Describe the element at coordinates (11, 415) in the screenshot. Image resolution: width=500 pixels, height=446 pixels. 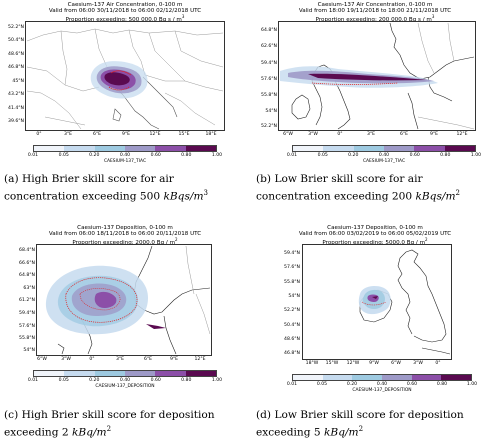
I see `caption-label: (c)` at that location.